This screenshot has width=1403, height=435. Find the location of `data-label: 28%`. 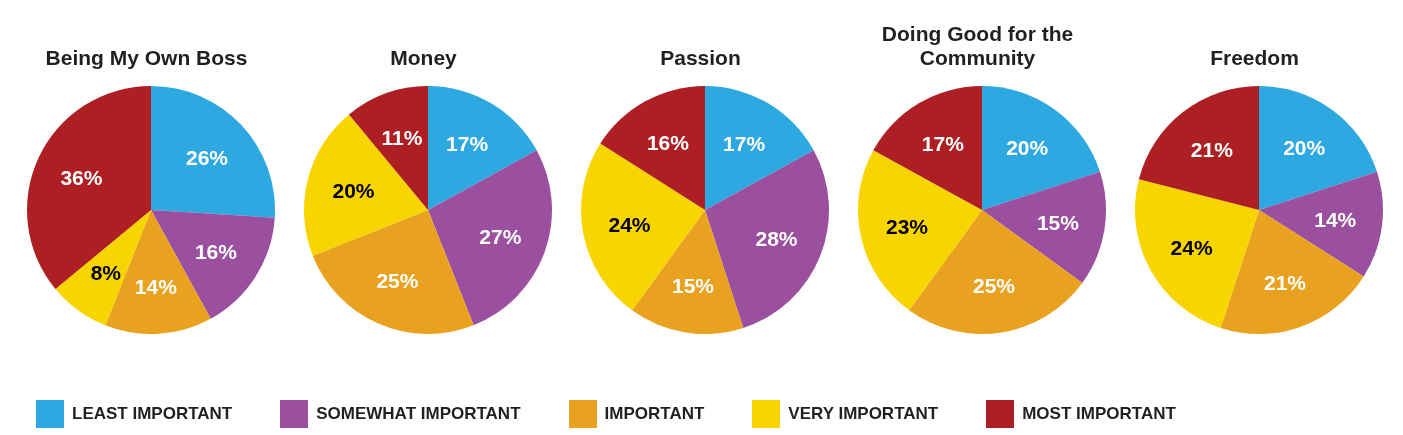

data-label: 28% is located at coordinates (776, 238).